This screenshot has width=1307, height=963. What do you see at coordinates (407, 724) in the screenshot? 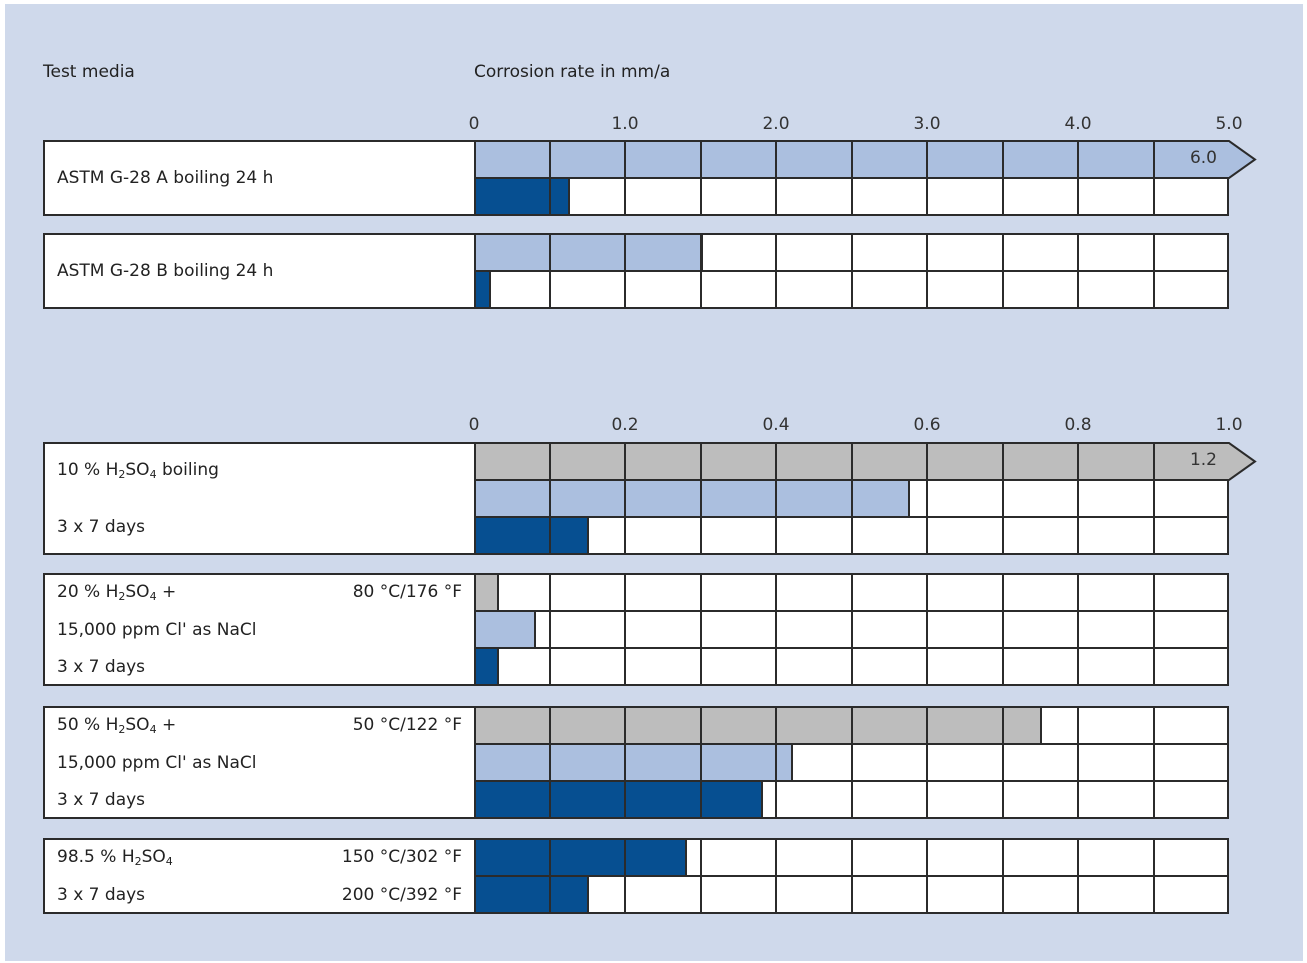
I see `test-temperature: 50 °C/122 °F` at bounding box center [407, 724].